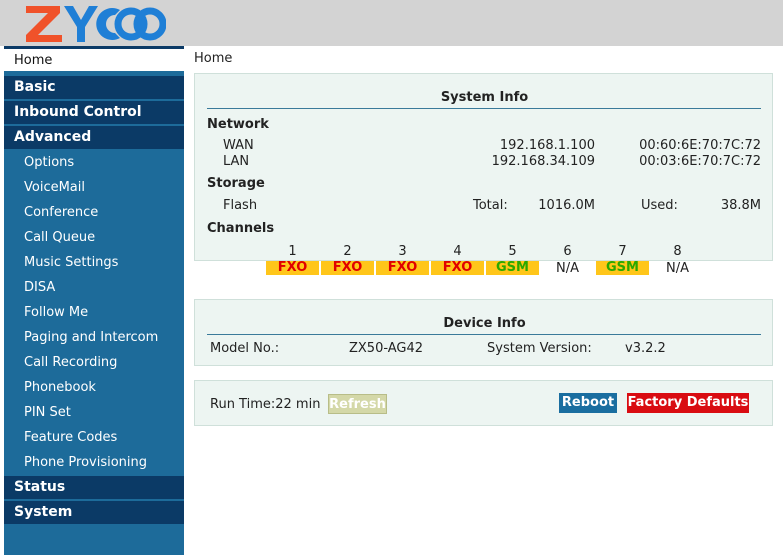  I want to click on flash-used-label: Used:, so click(659, 205).